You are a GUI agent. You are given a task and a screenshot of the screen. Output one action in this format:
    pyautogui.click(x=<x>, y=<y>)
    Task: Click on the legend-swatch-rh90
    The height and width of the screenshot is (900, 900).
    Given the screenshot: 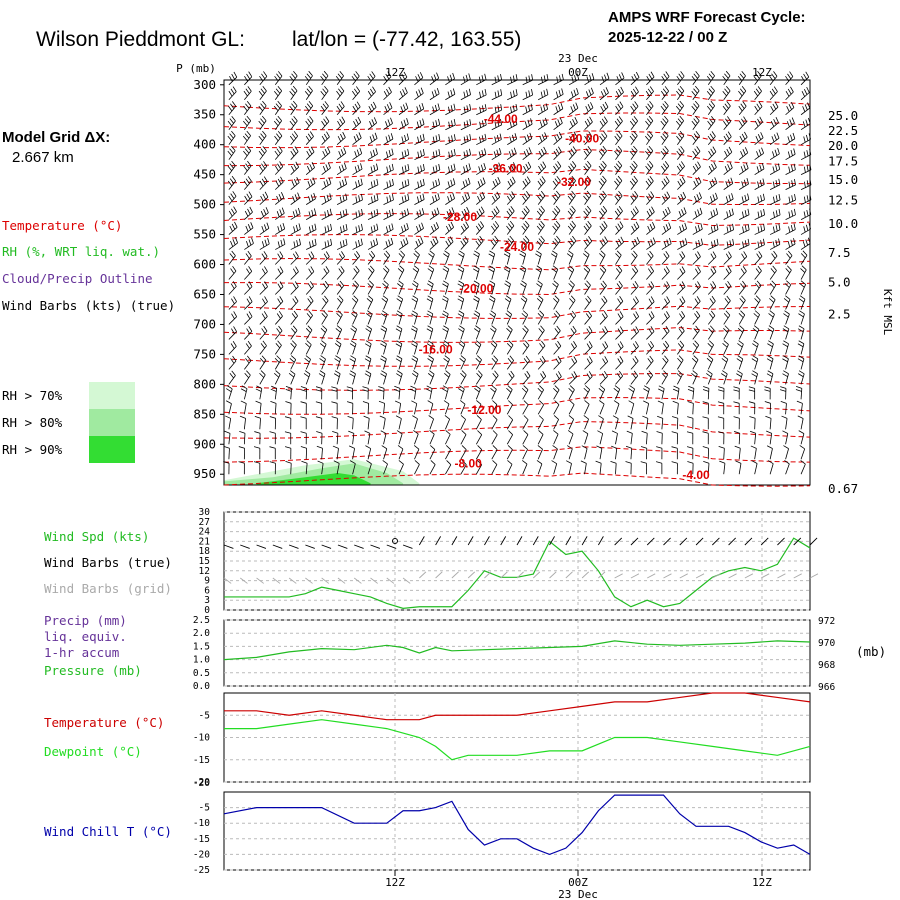 What is the action you would take?
    pyautogui.click(x=112, y=449)
    